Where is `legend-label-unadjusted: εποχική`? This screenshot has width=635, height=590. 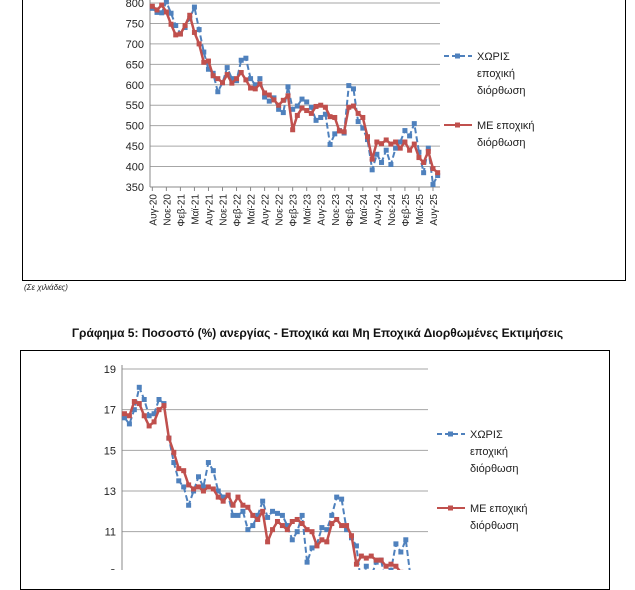 legend-label-unadjusted: εποχική is located at coordinates (489, 452).